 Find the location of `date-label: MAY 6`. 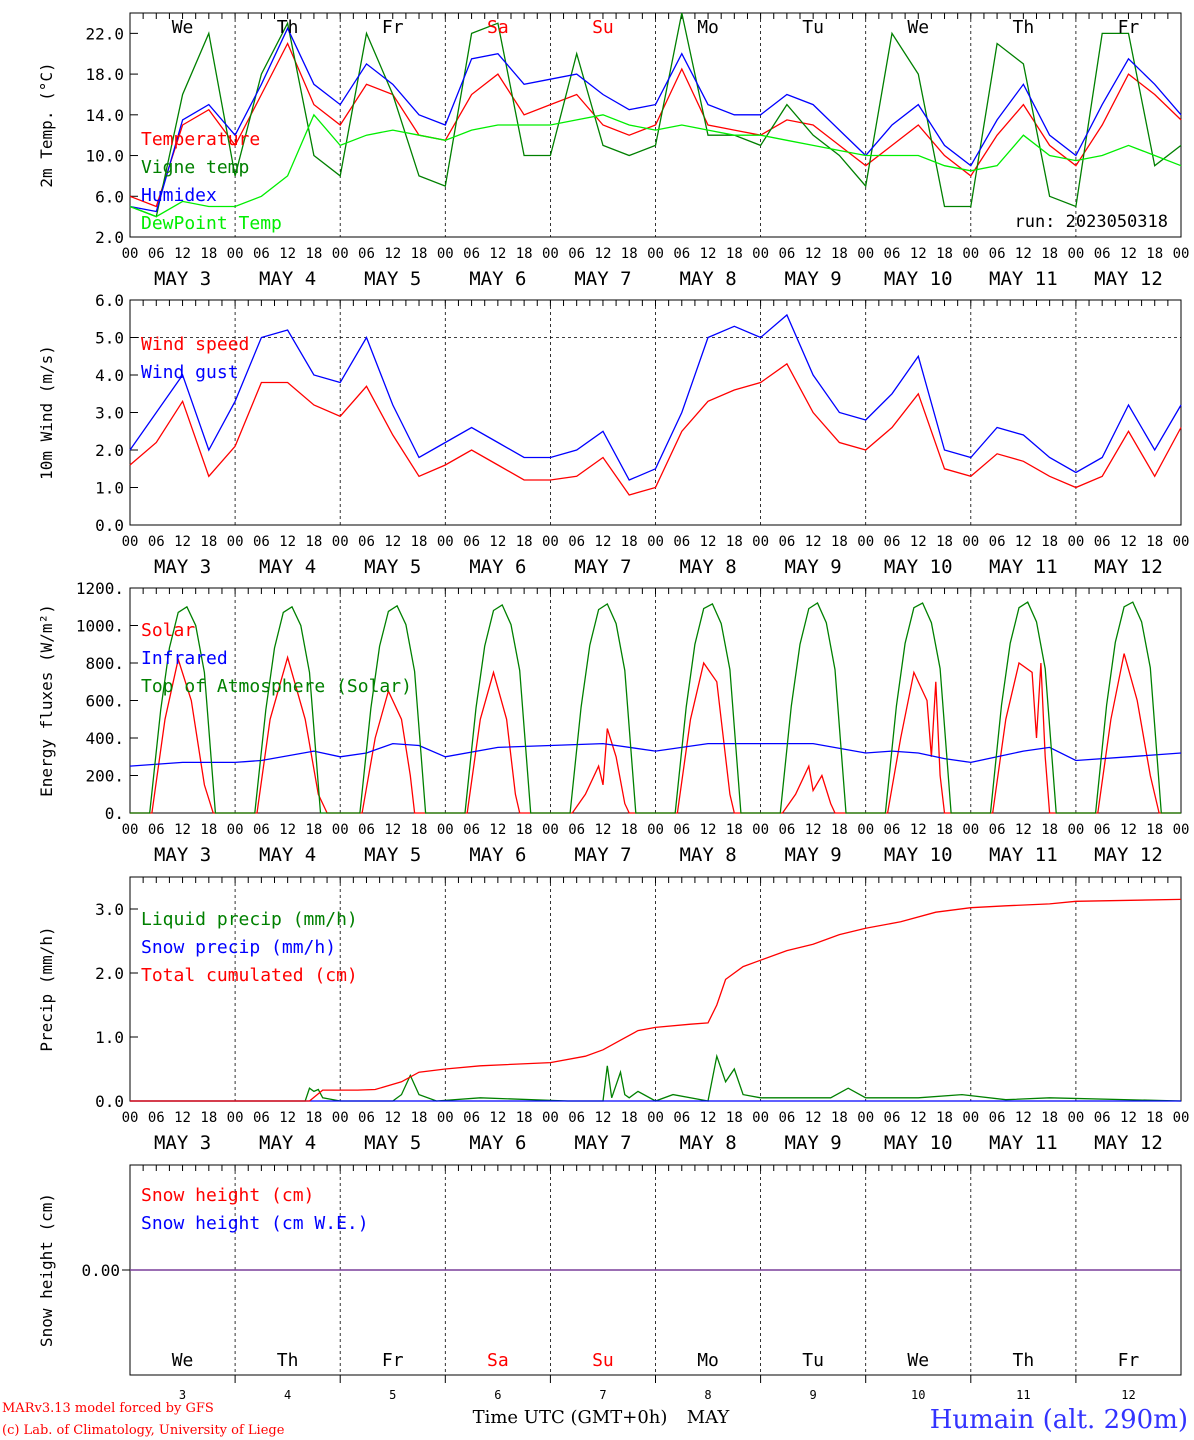

date-label: MAY 6 is located at coordinates (497, 1143).